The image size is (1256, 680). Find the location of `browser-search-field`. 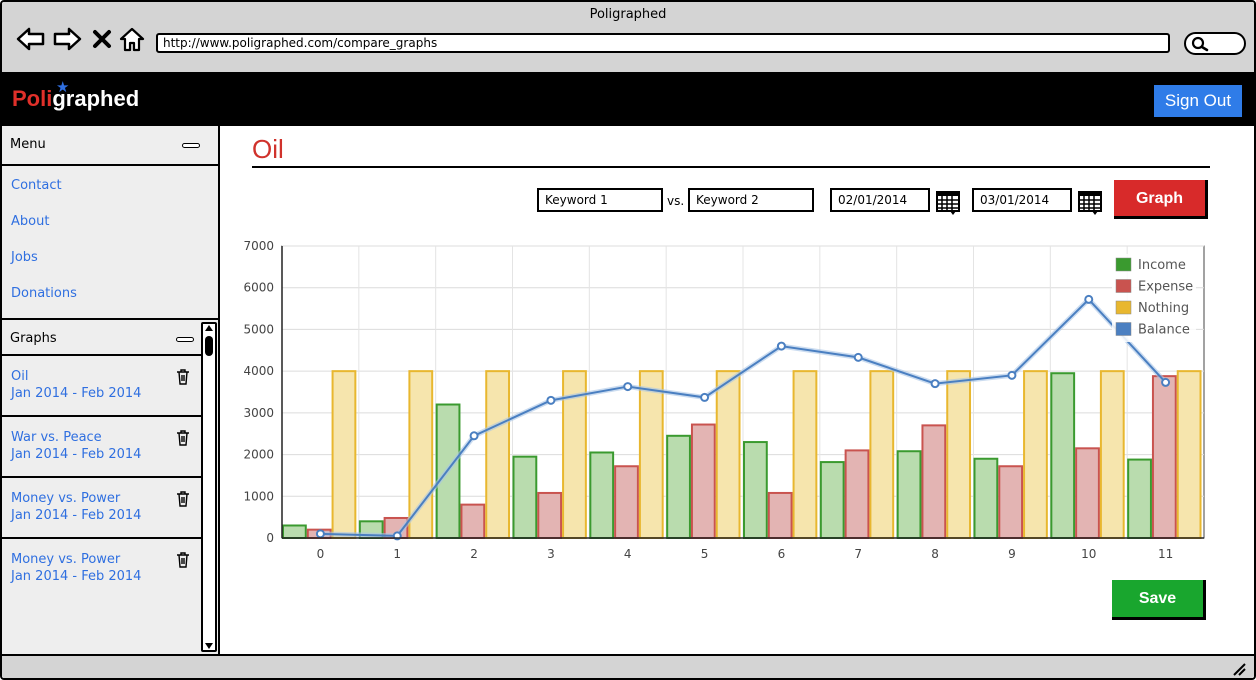

browser-search-field is located at coordinates (1215, 43).